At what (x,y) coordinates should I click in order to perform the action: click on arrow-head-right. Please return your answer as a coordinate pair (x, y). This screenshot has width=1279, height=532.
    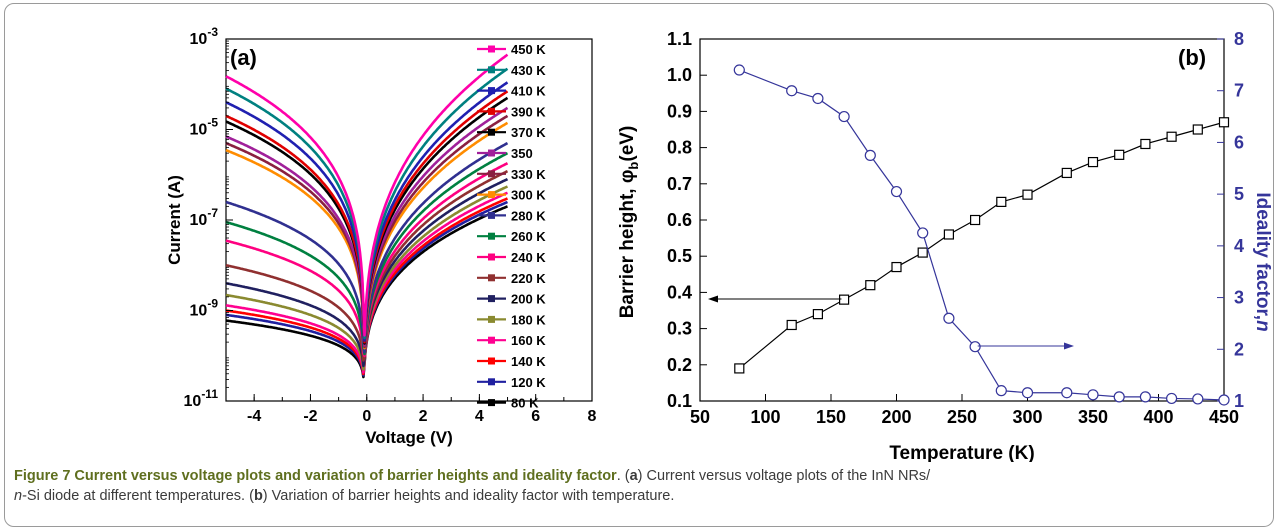
    Looking at the image, I should click on (1069, 346).